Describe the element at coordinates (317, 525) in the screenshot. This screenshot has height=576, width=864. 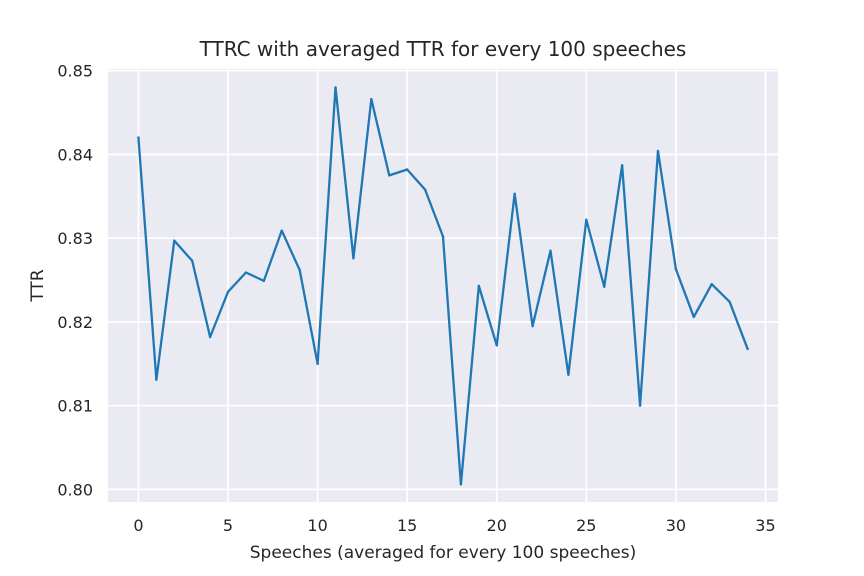
I see `x-tick-label: 10` at that location.